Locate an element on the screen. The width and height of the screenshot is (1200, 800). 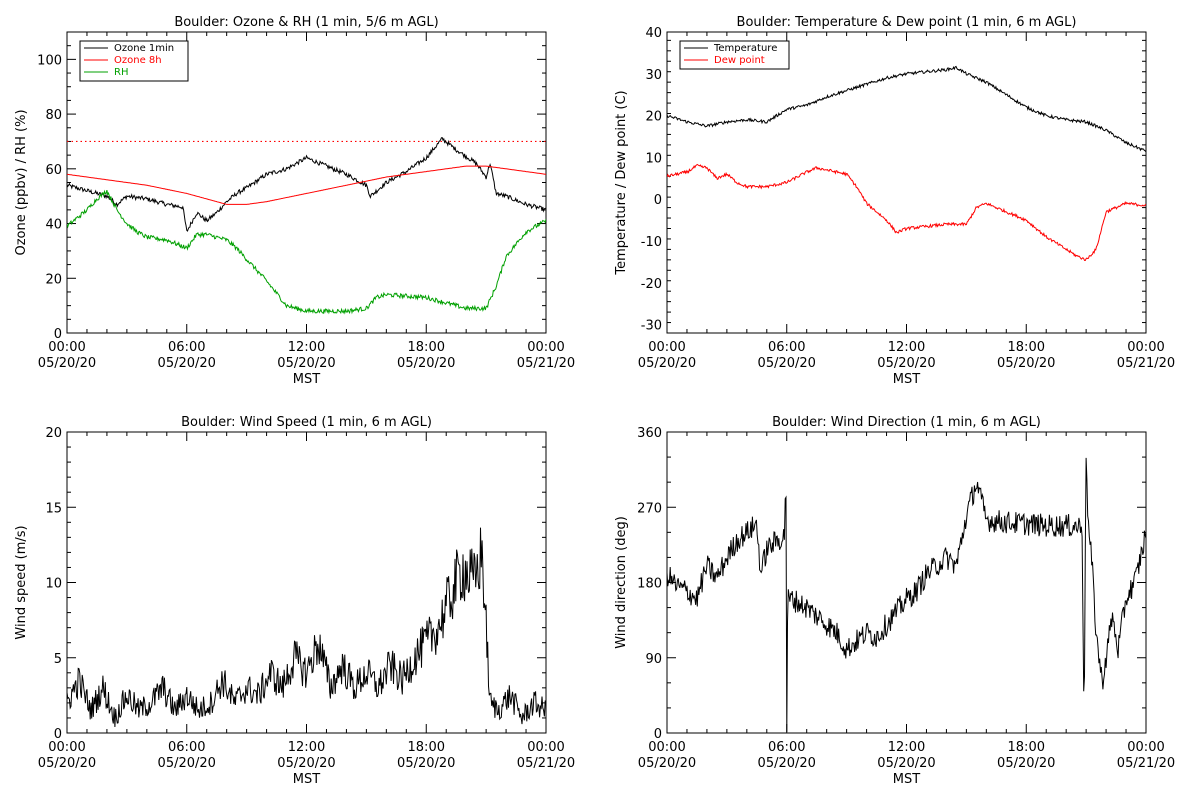
y-tick-label: 80 is located at coordinates (53, 115).